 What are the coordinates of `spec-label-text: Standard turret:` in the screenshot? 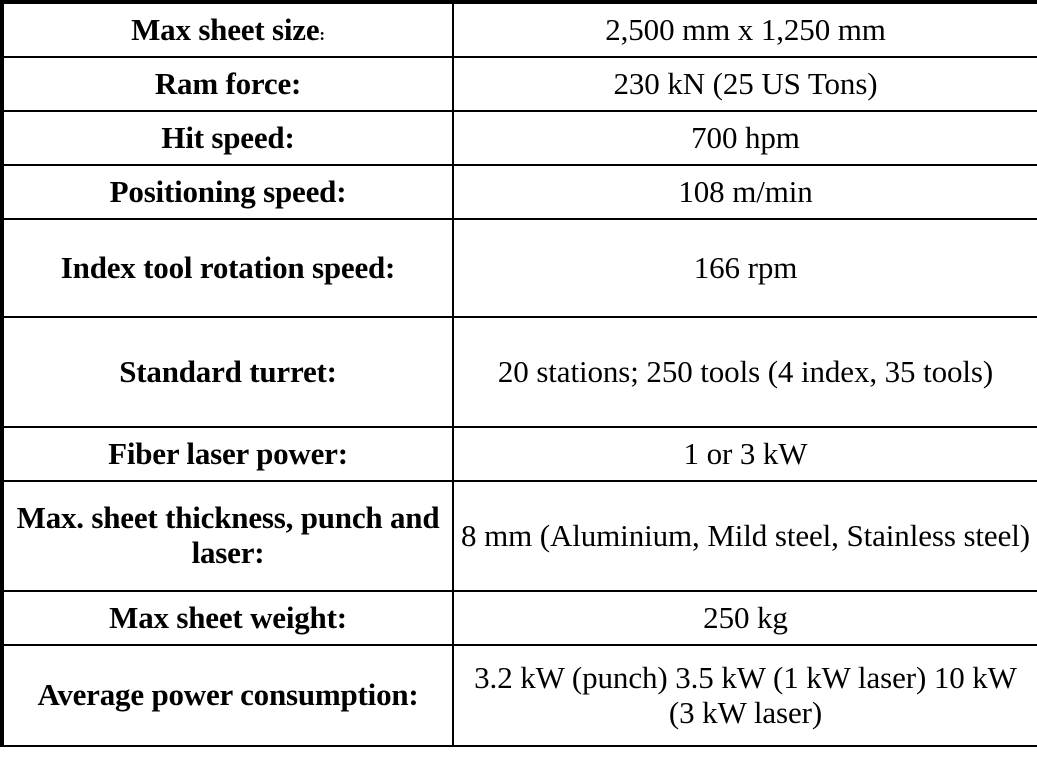 It's located at (228, 371).